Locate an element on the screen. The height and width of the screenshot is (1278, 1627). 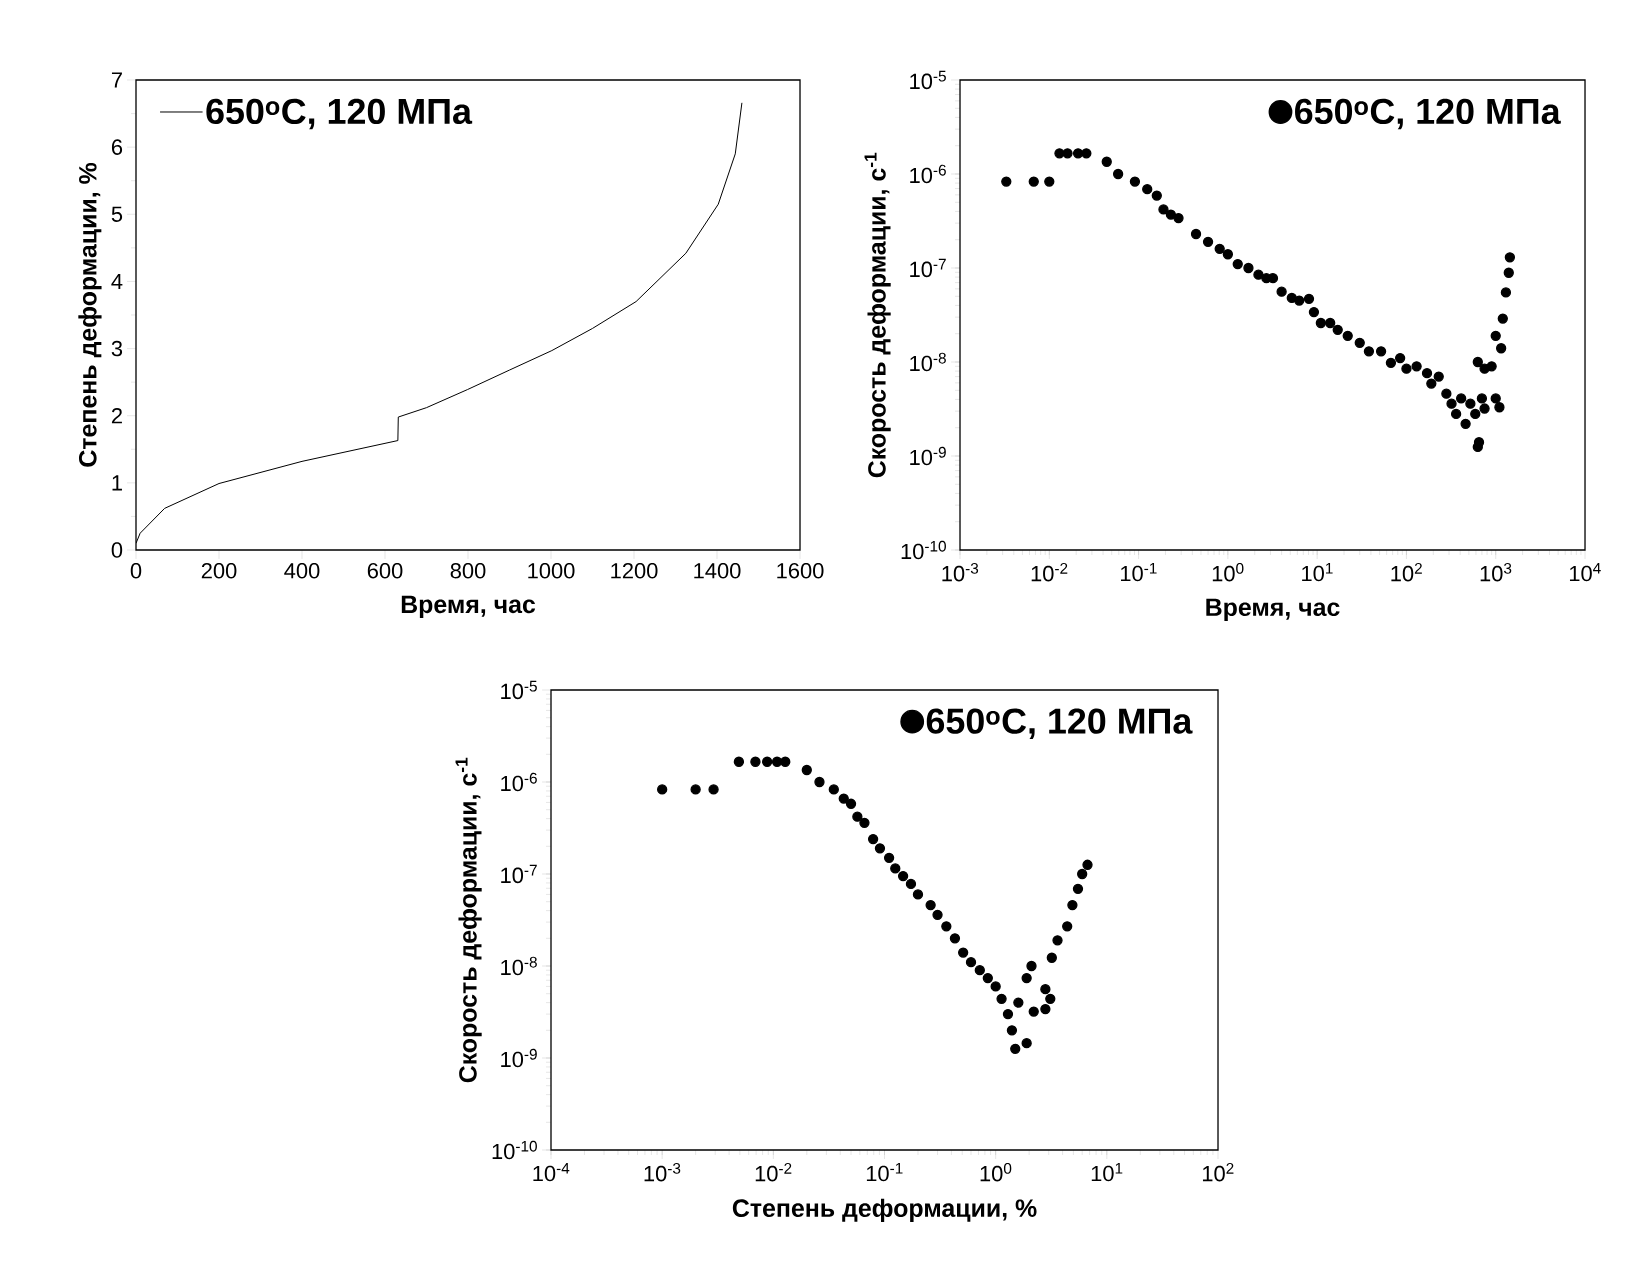
x-tick-label: 200 is located at coordinates (219, 570).